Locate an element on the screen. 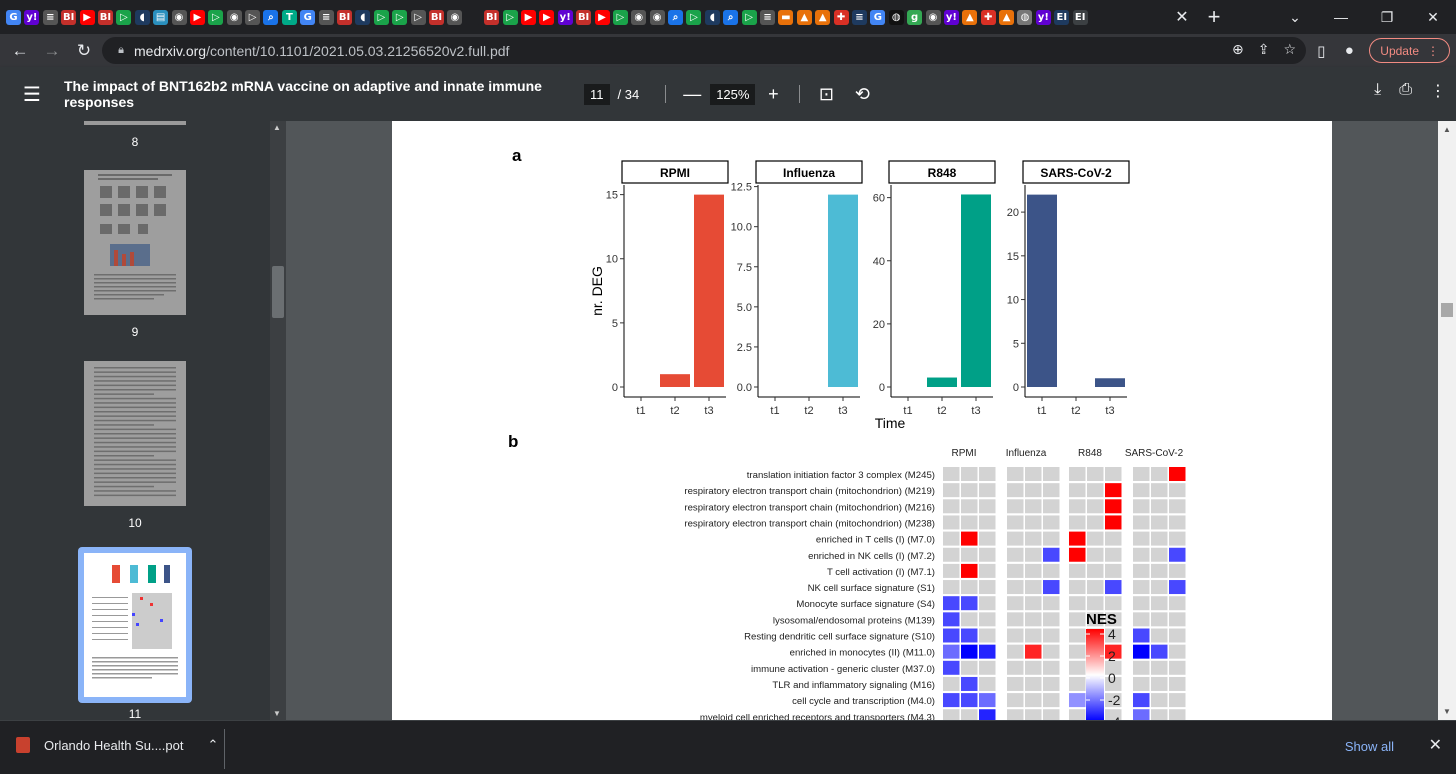  tab-favicon-icon is located at coordinates (473, 17).